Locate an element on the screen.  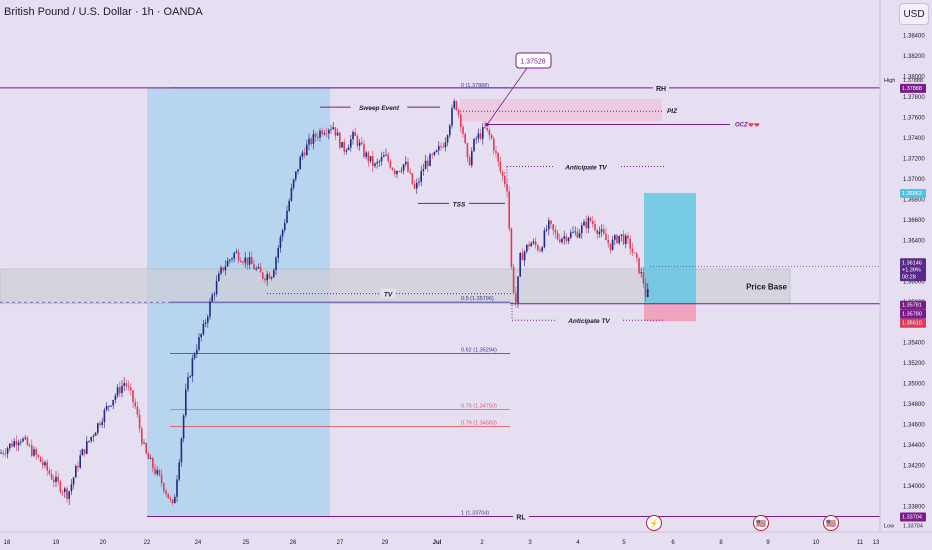
price-pill-0.5 is located at coordinates (913, 305).